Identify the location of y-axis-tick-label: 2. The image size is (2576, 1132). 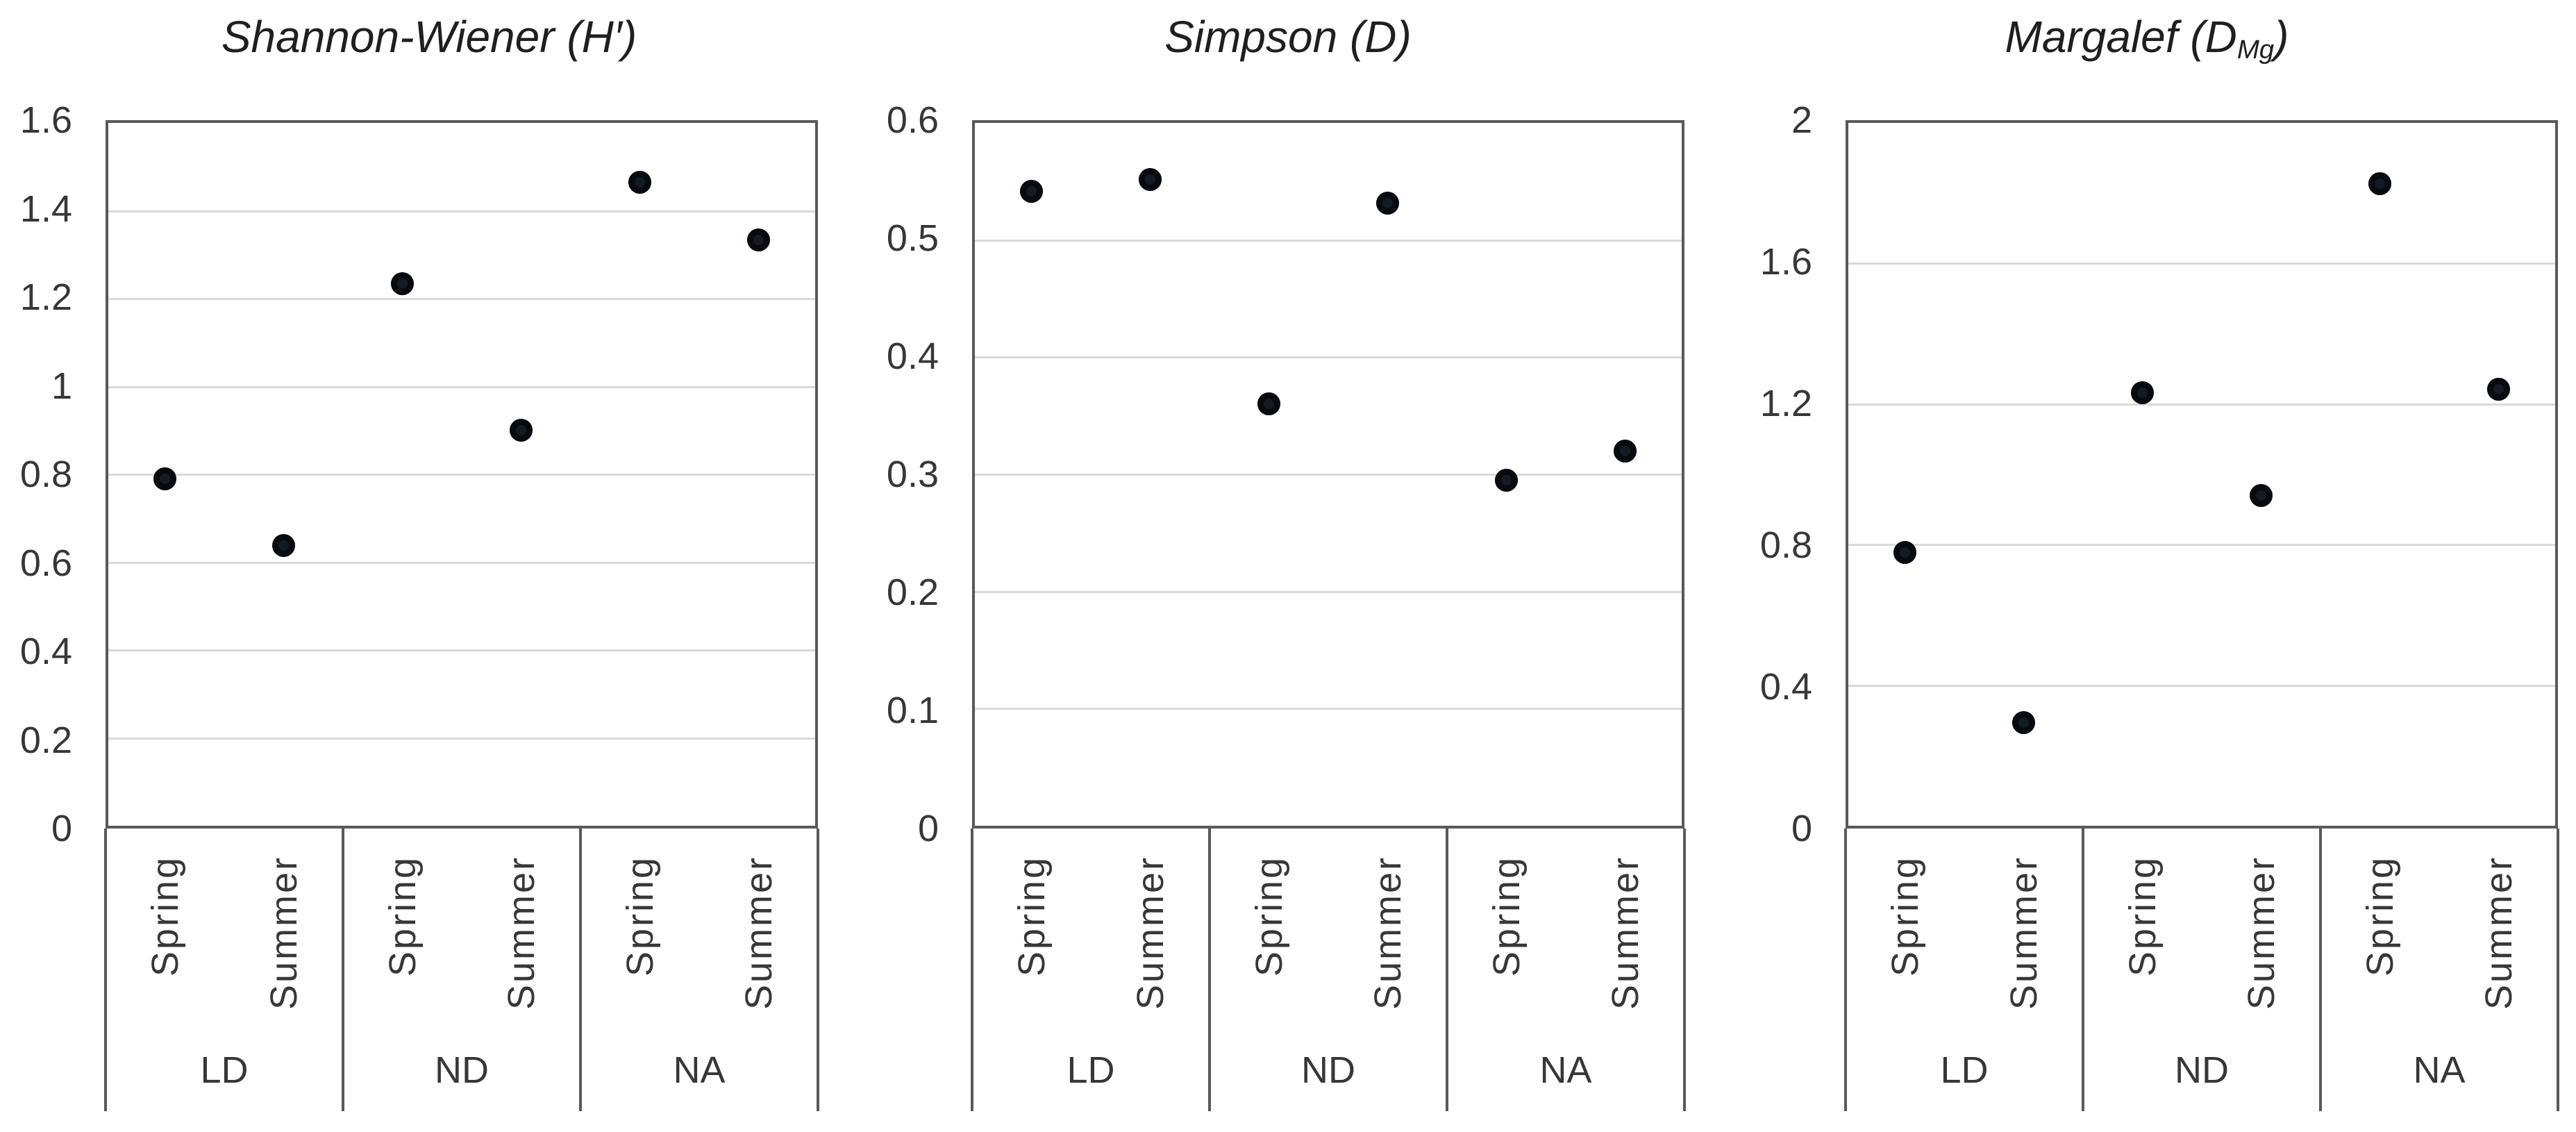
(1801, 120).